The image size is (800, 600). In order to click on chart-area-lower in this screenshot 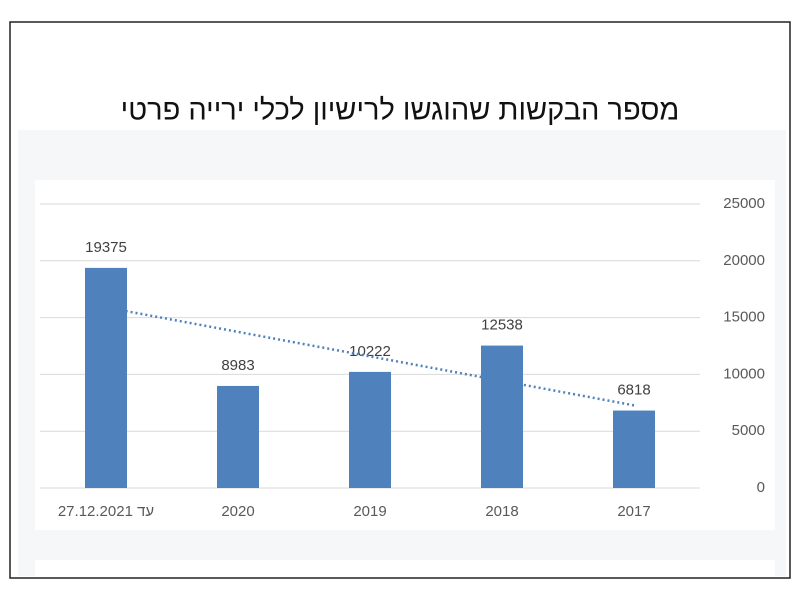, I will do `click(405, 568)`.